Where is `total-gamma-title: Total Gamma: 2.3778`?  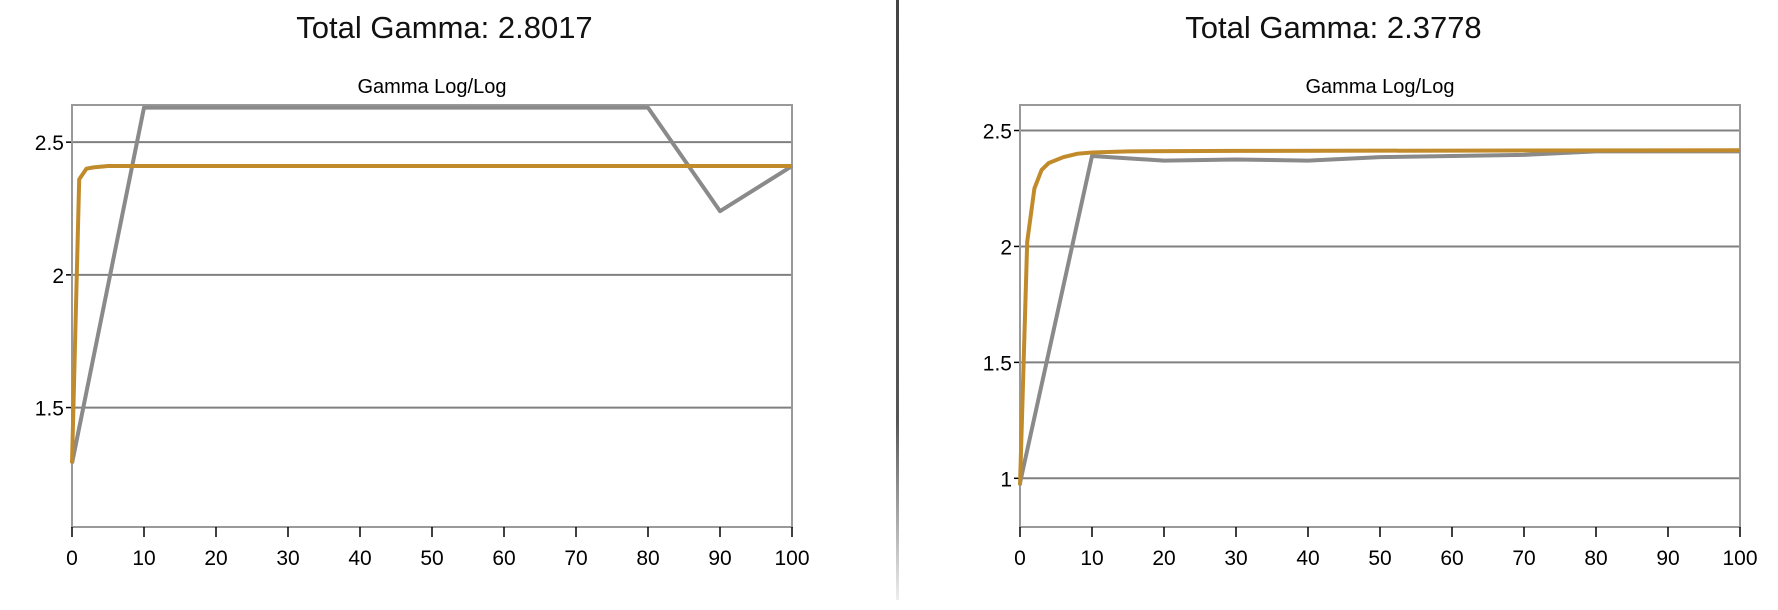 total-gamma-title: Total Gamma: 2.3778 is located at coordinates (1333, 27).